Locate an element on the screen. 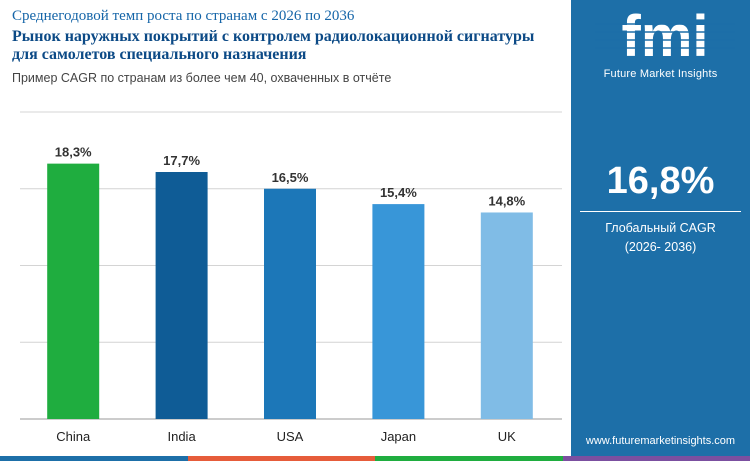 The width and height of the screenshot is (750, 461). divider is located at coordinates (660, 211).